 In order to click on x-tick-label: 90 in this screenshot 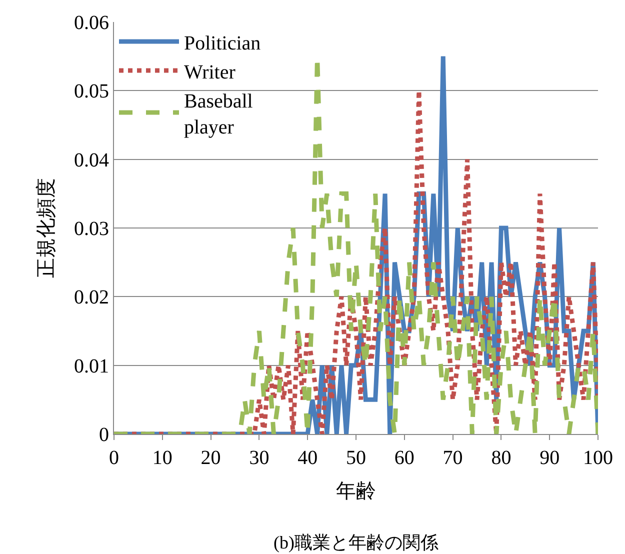, I will do `click(550, 458)`.